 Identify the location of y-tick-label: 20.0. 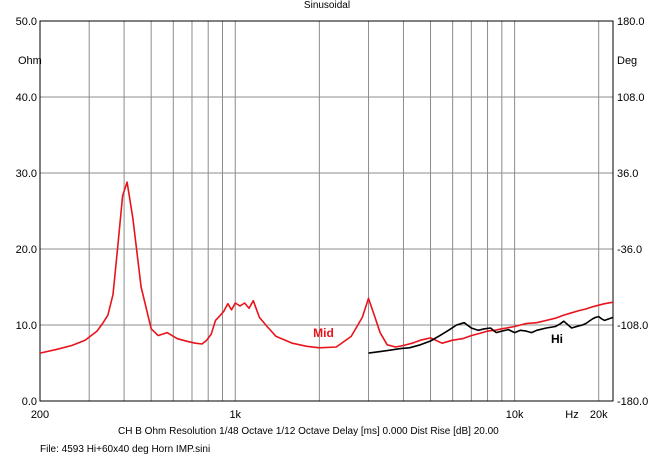
(26, 250).